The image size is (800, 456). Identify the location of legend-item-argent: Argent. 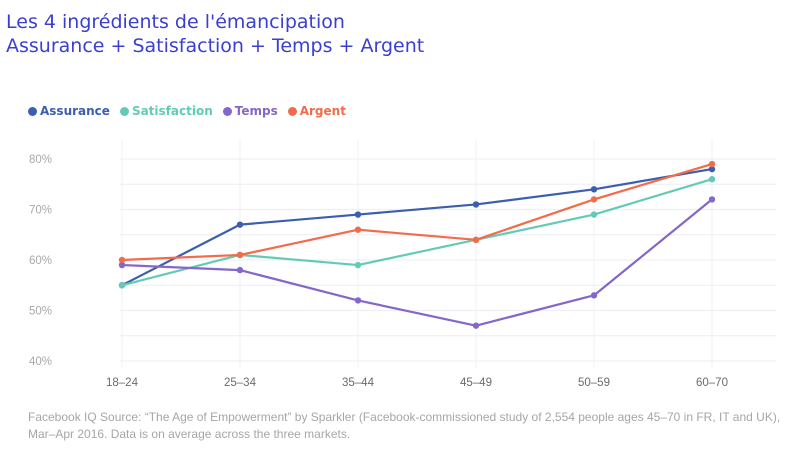
(316, 111).